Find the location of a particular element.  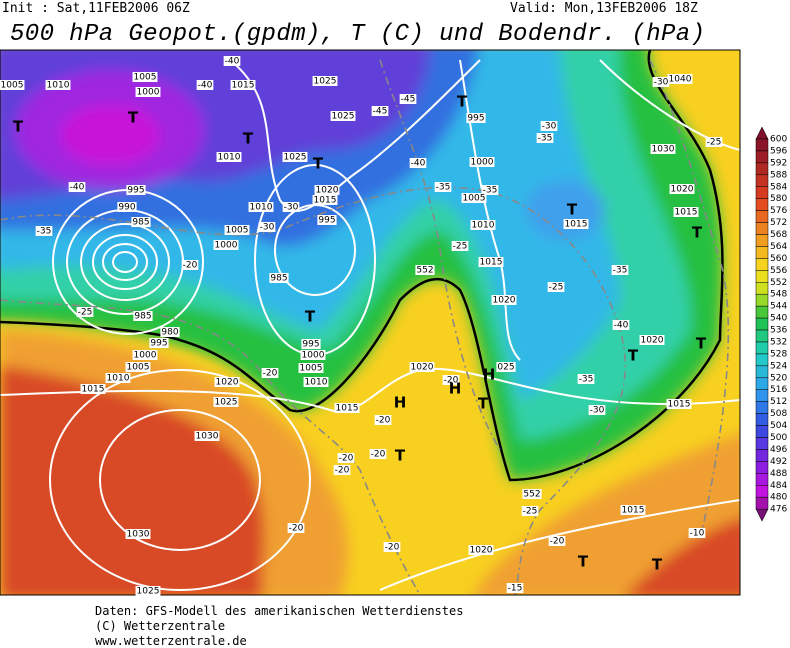

contour-label: 1030 is located at coordinates (138, 535).